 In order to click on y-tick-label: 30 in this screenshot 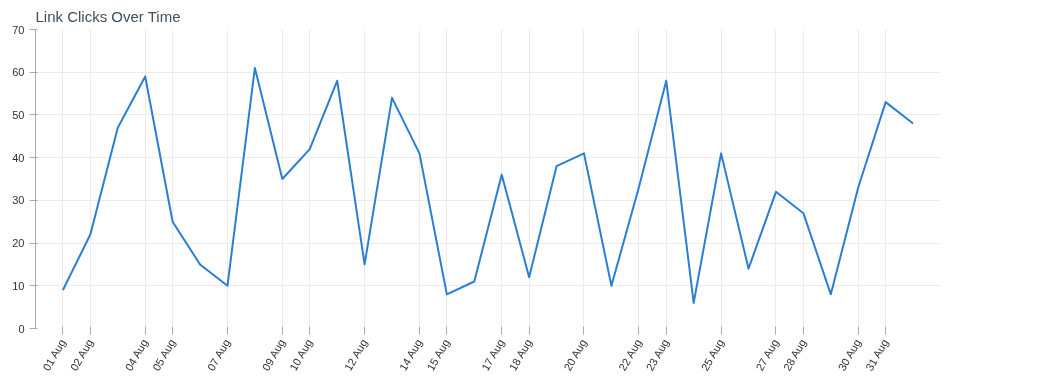, I will do `click(18, 200)`.